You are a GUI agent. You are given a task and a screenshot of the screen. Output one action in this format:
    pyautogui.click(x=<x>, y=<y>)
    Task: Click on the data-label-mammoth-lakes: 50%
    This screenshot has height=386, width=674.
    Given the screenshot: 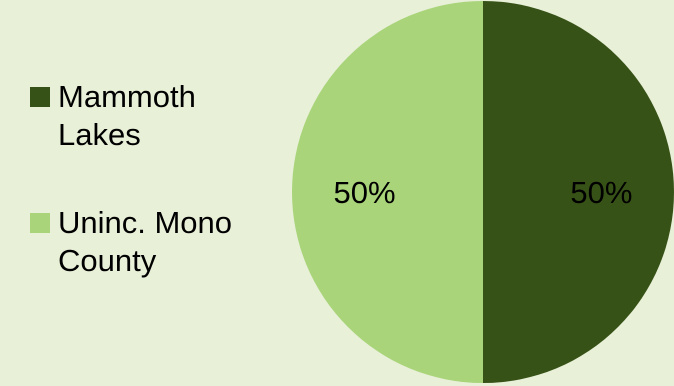 What is the action you would take?
    pyautogui.click(x=601, y=192)
    